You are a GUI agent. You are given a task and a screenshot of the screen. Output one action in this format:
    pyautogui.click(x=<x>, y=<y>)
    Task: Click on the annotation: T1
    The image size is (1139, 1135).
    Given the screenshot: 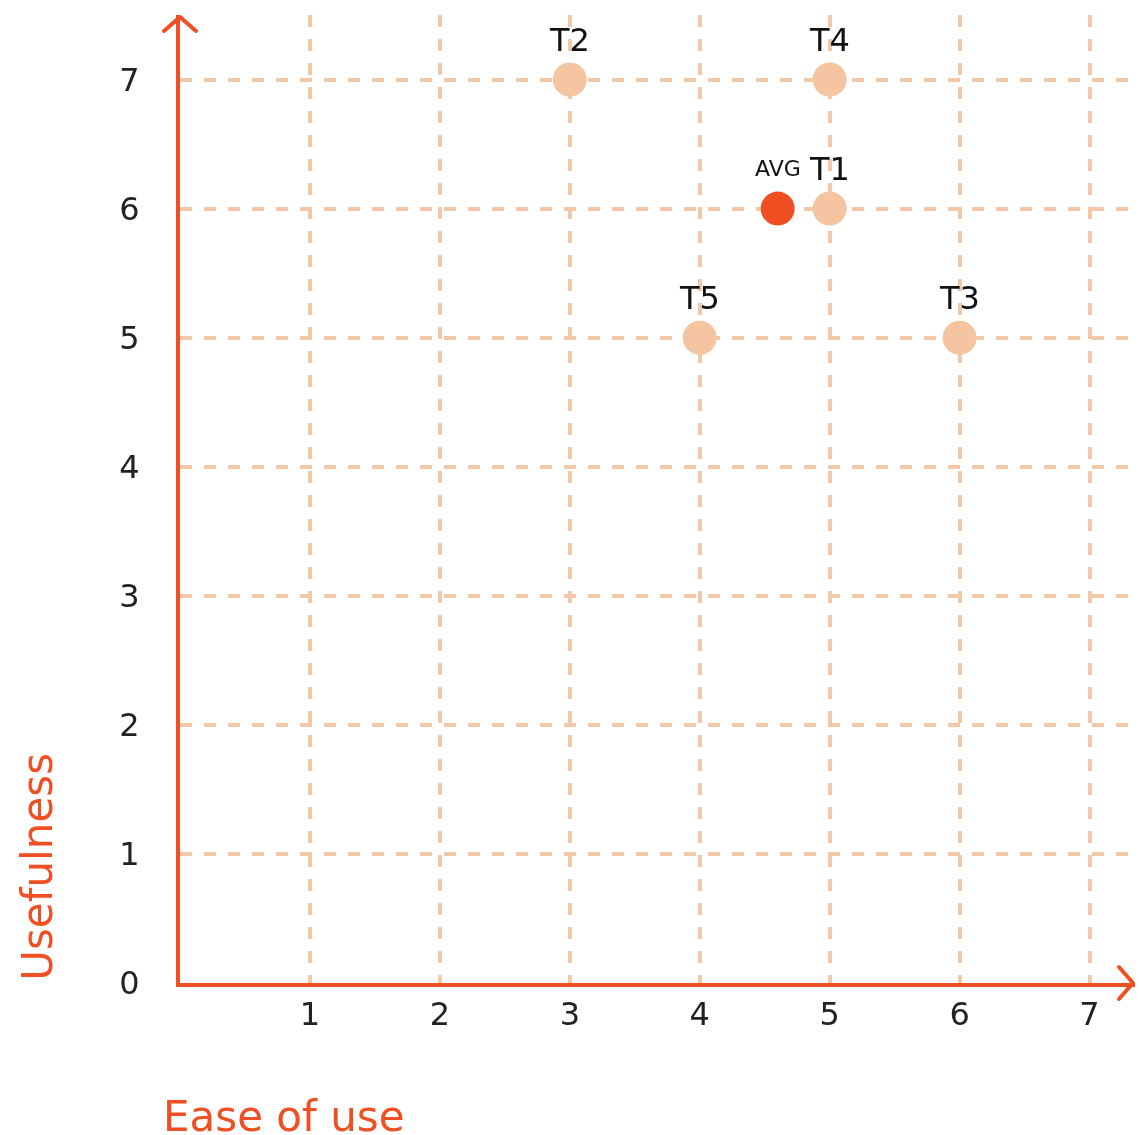 What is the action you would take?
    pyautogui.click(x=829, y=169)
    